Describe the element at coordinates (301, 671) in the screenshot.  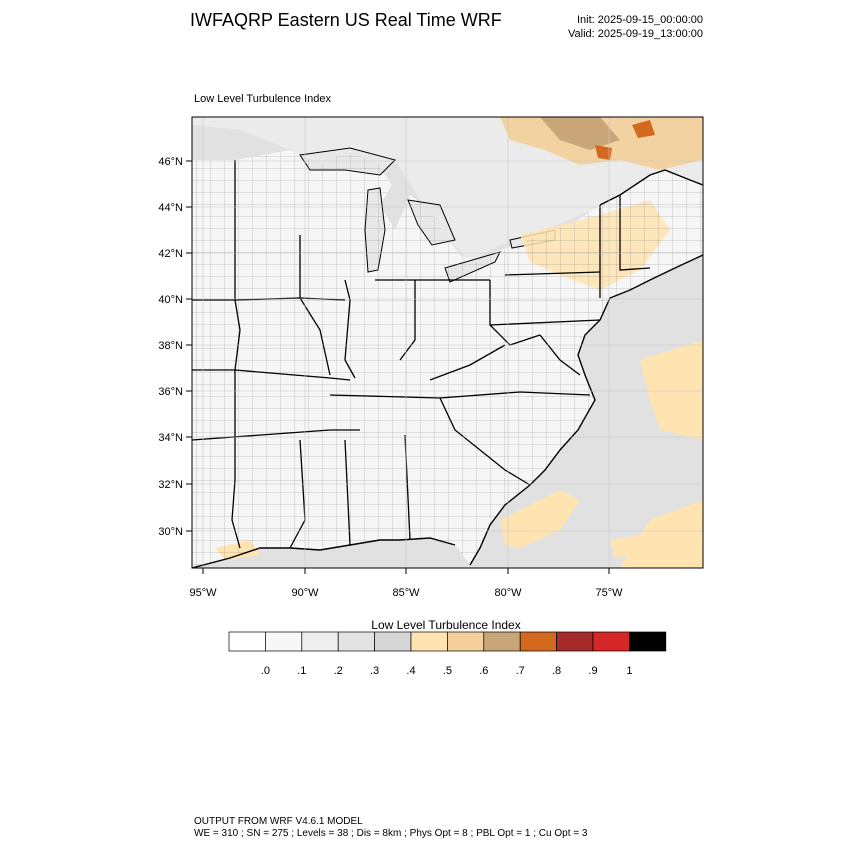
I see `colorbar-label: .1` at that location.